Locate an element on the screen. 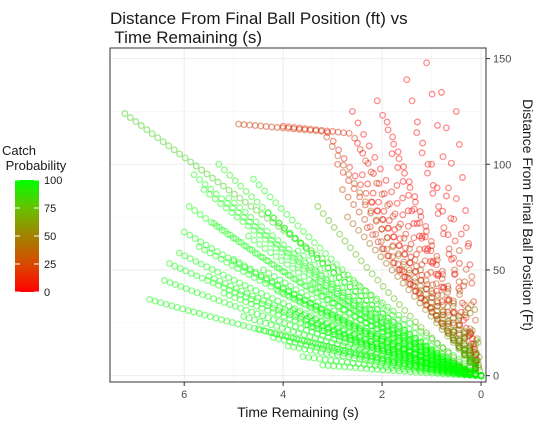 Image resolution: width=540 pixels, height=428 pixels. legend-title-line-2: Probability is located at coordinates (34, 165).